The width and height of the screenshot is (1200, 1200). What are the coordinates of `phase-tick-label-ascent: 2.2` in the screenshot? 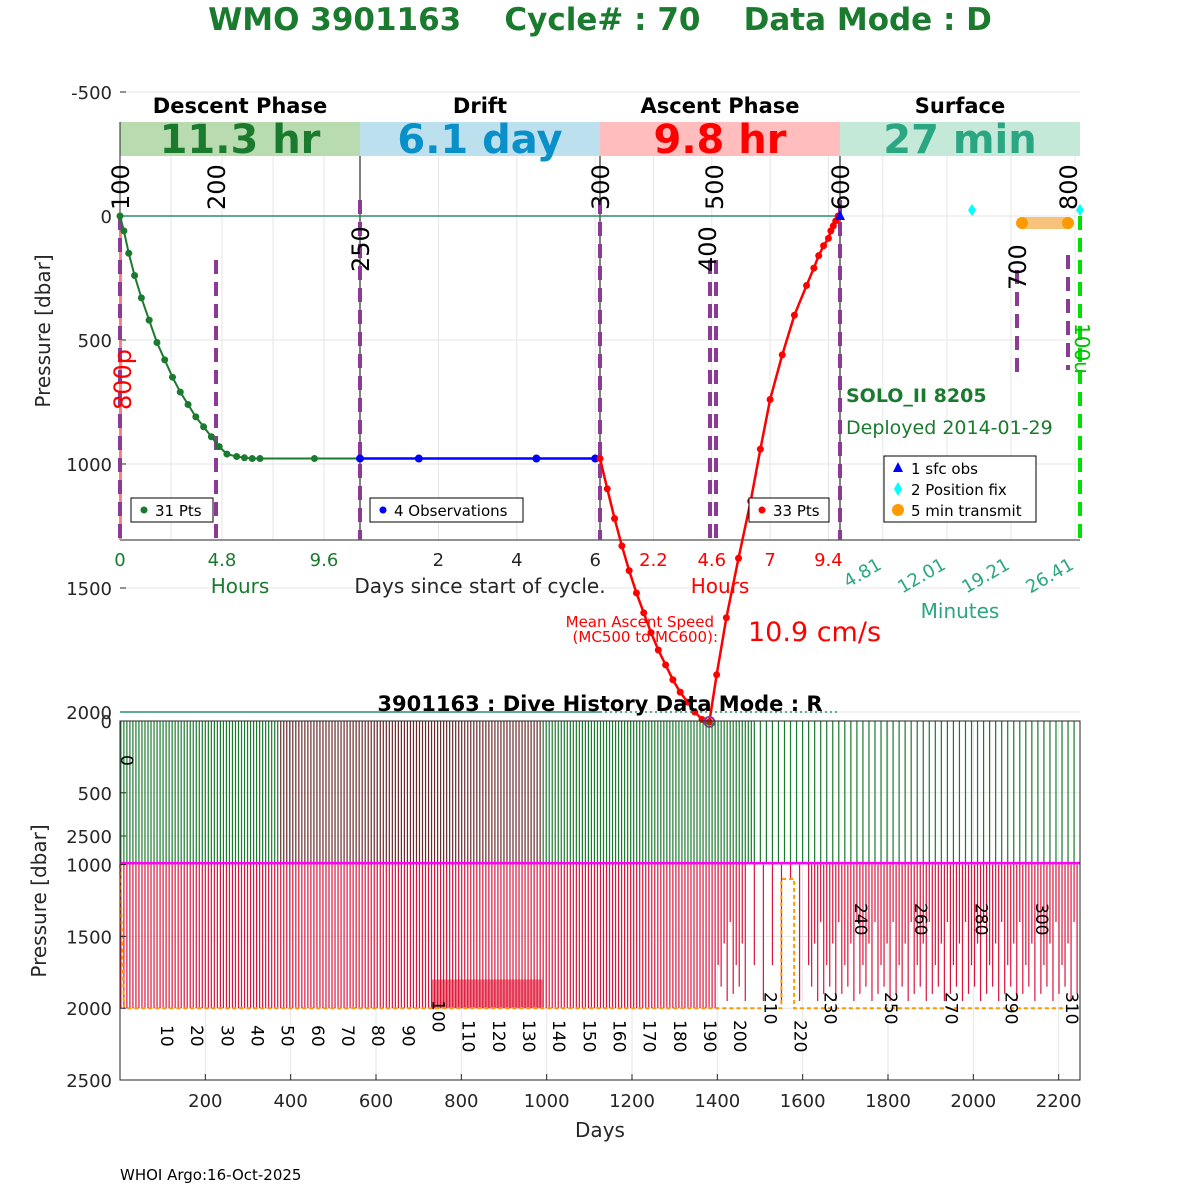 It's located at (653, 560).